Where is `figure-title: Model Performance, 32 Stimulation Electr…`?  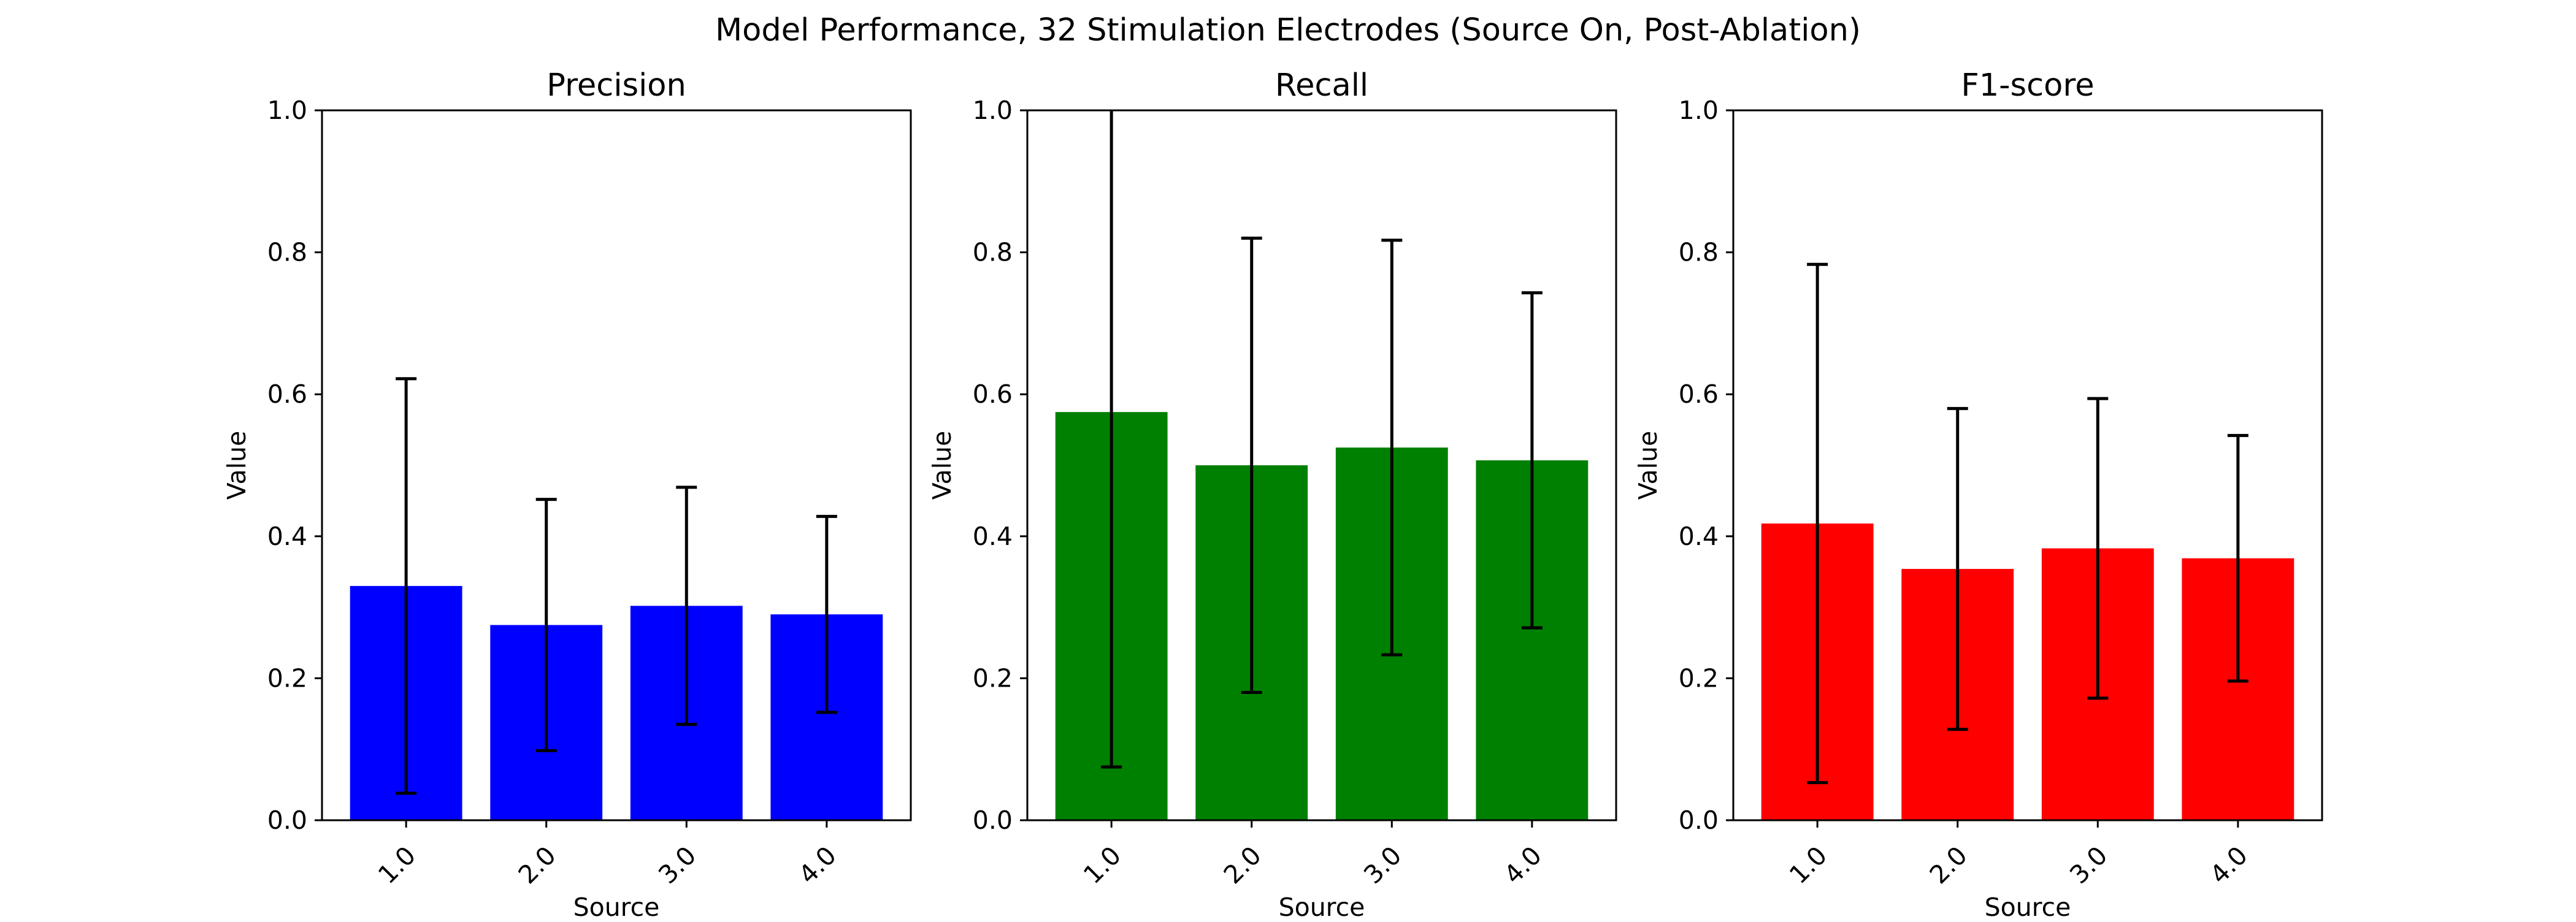 figure-title: Model Performance, 32 Stimulation Electr… is located at coordinates (1288, 30).